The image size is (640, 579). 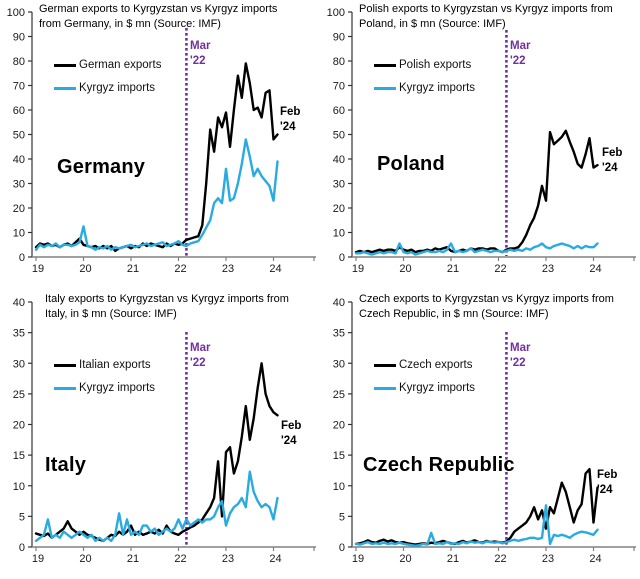 I want to click on legend-label-exports: German exports, so click(x=120, y=65).